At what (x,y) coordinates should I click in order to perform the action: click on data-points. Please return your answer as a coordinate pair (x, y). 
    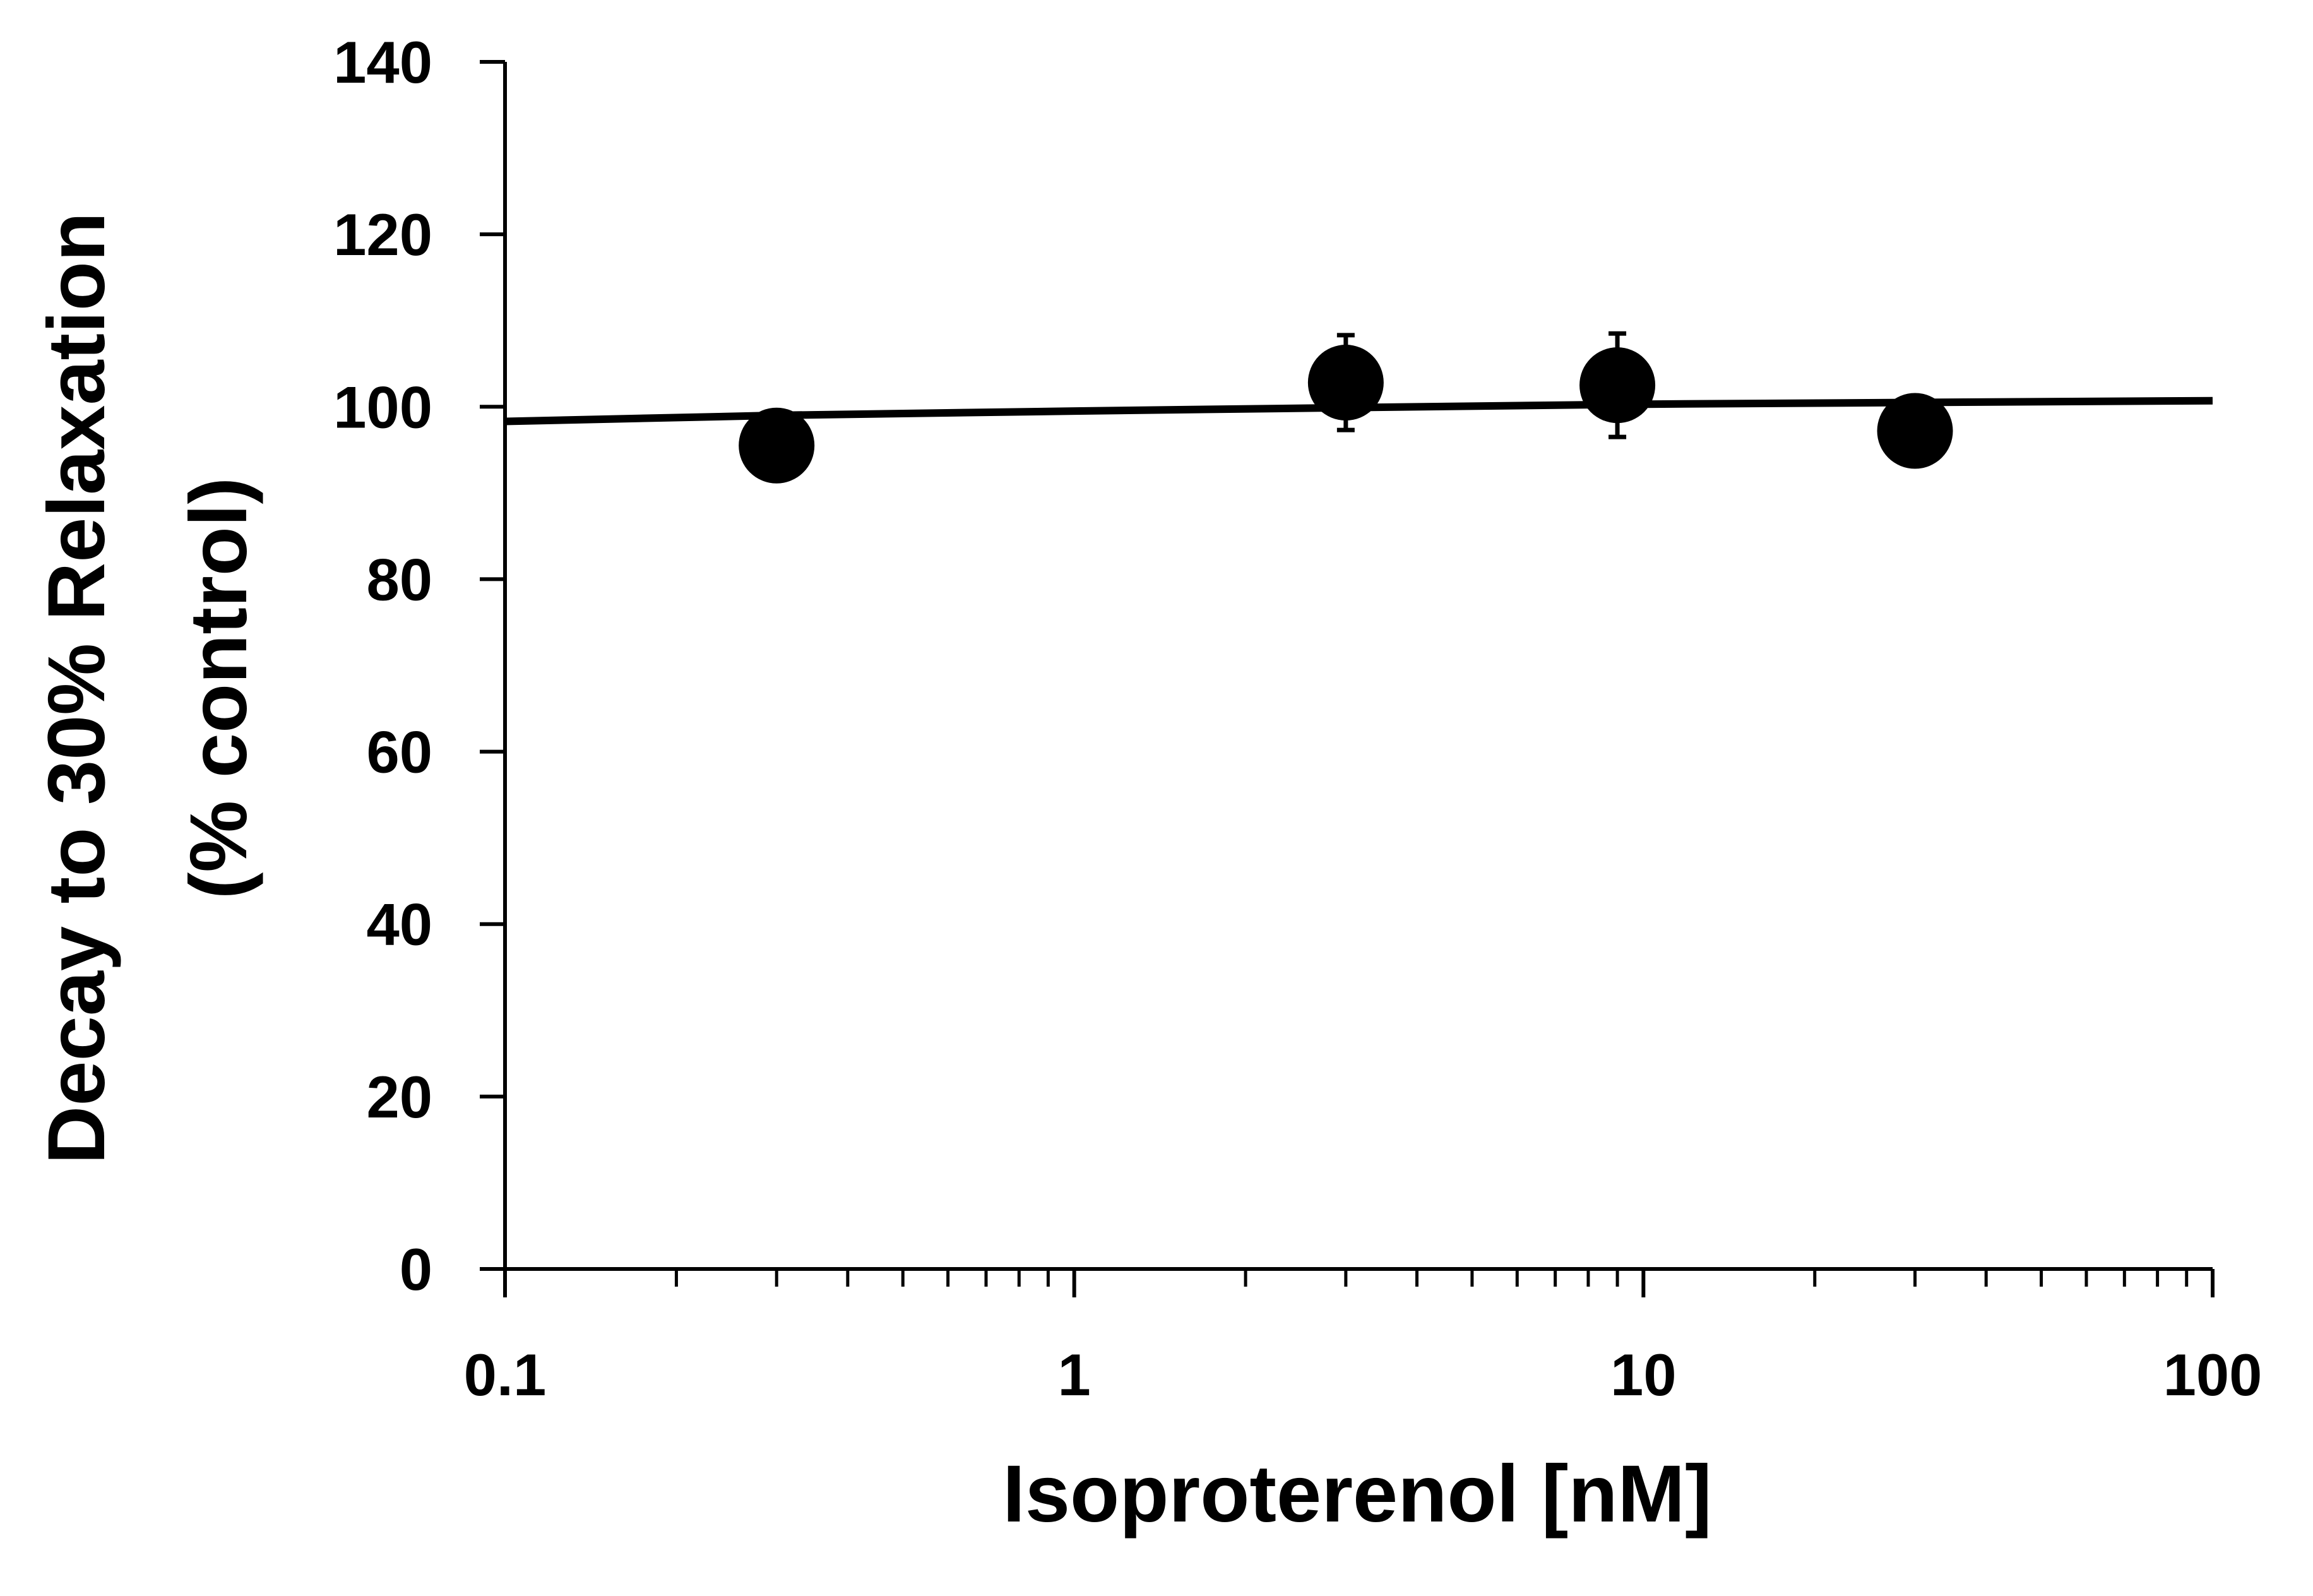
    Looking at the image, I should click on (1346, 407).